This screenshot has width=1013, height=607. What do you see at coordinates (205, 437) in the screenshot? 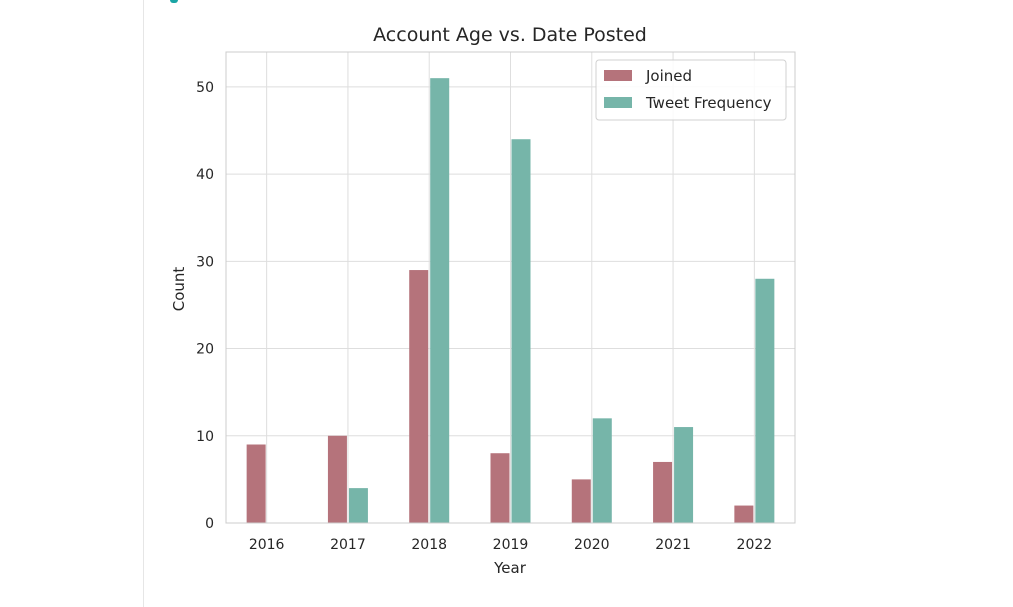
I see `y-tick-label: 10` at bounding box center [205, 437].